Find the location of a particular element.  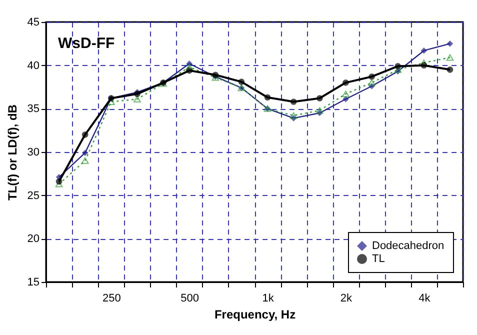

text: WsD-FF is located at coordinates (86, 43).